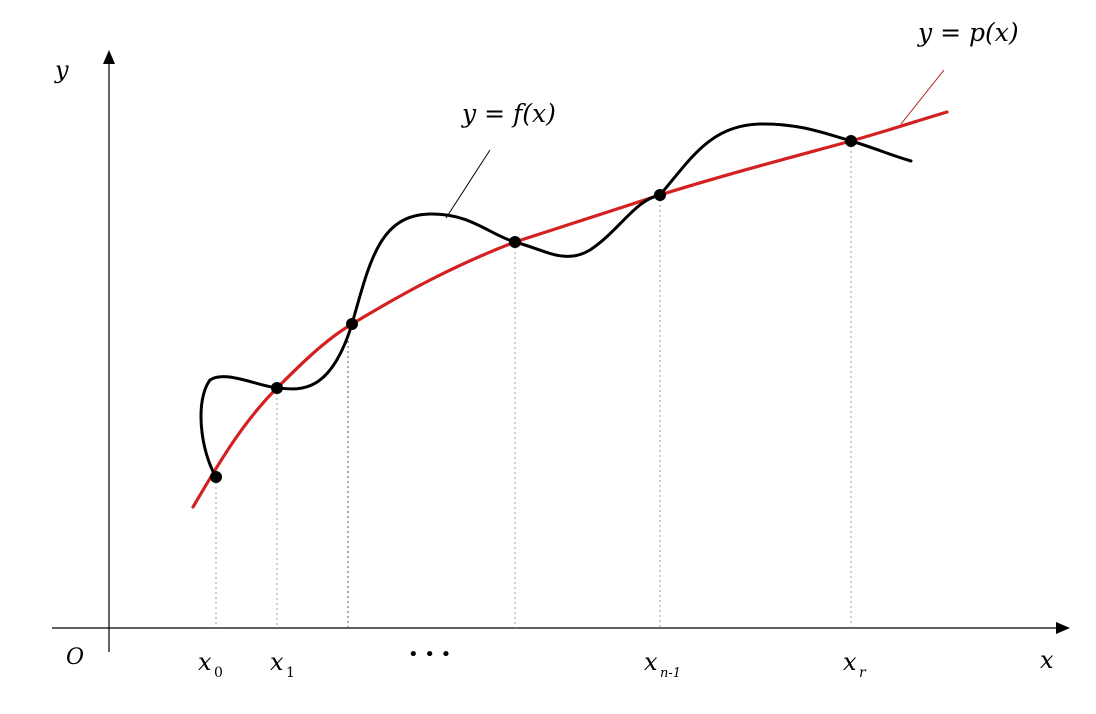 The height and width of the screenshot is (714, 1096). Describe the element at coordinates (660, 195) in the screenshot. I see `node-point-xn1` at that location.